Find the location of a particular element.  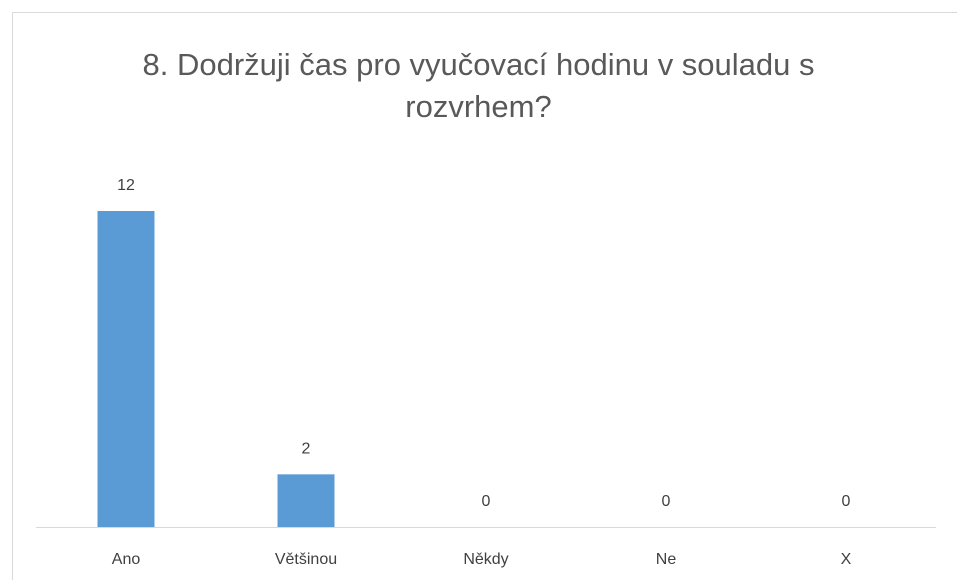

x-tick-label: Většinou is located at coordinates (306, 559).